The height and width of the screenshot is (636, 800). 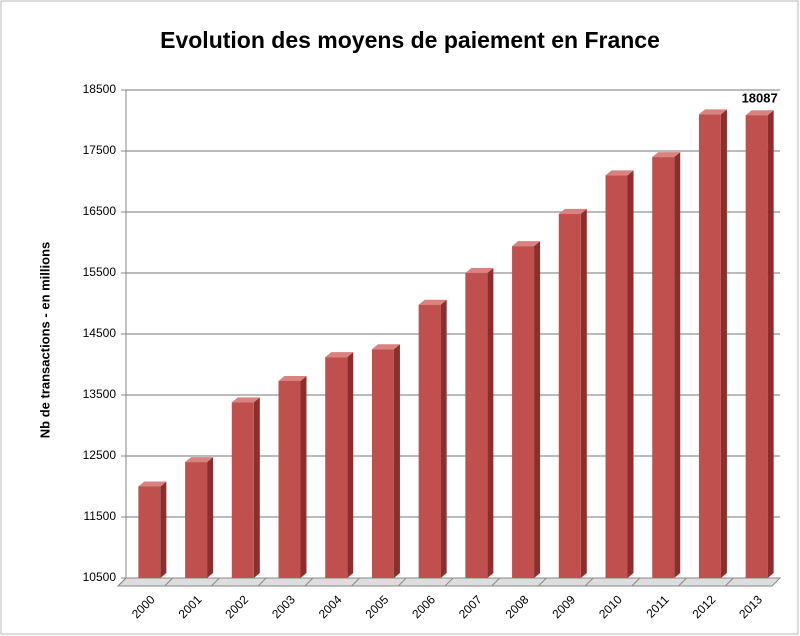 What do you see at coordinates (100, 333) in the screenshot?
I see `y-tick-label: 14500` at bounding box center [100, 333].